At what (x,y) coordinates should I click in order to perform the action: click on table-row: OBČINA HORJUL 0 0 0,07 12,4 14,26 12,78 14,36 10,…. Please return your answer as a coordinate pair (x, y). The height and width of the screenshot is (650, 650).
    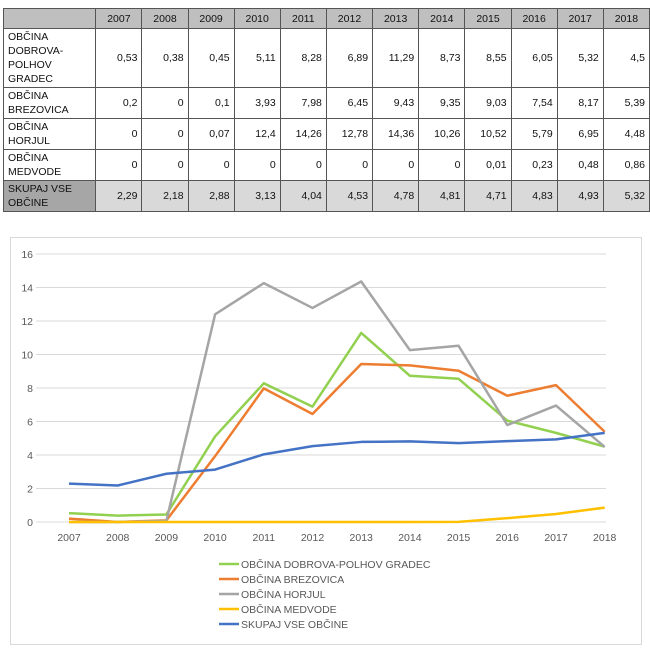
    Looking at the image, I should click on (326, 134).